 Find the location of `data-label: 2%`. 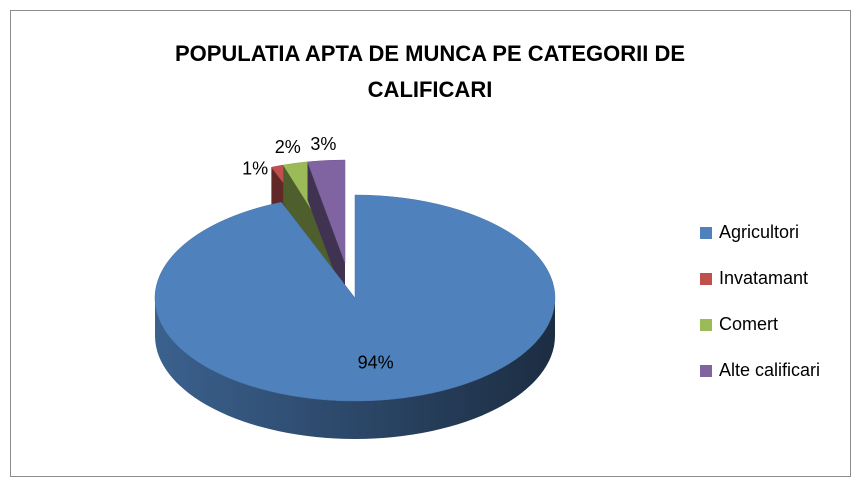

data-label: 2% is located at coordinates (288, 147).